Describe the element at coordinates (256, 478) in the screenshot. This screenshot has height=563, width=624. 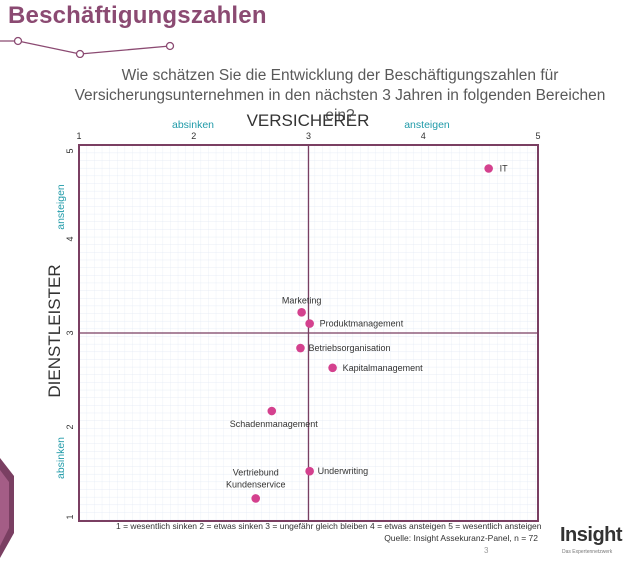
I see `data-point-label: Vertriebund Kundenservice` at that location.